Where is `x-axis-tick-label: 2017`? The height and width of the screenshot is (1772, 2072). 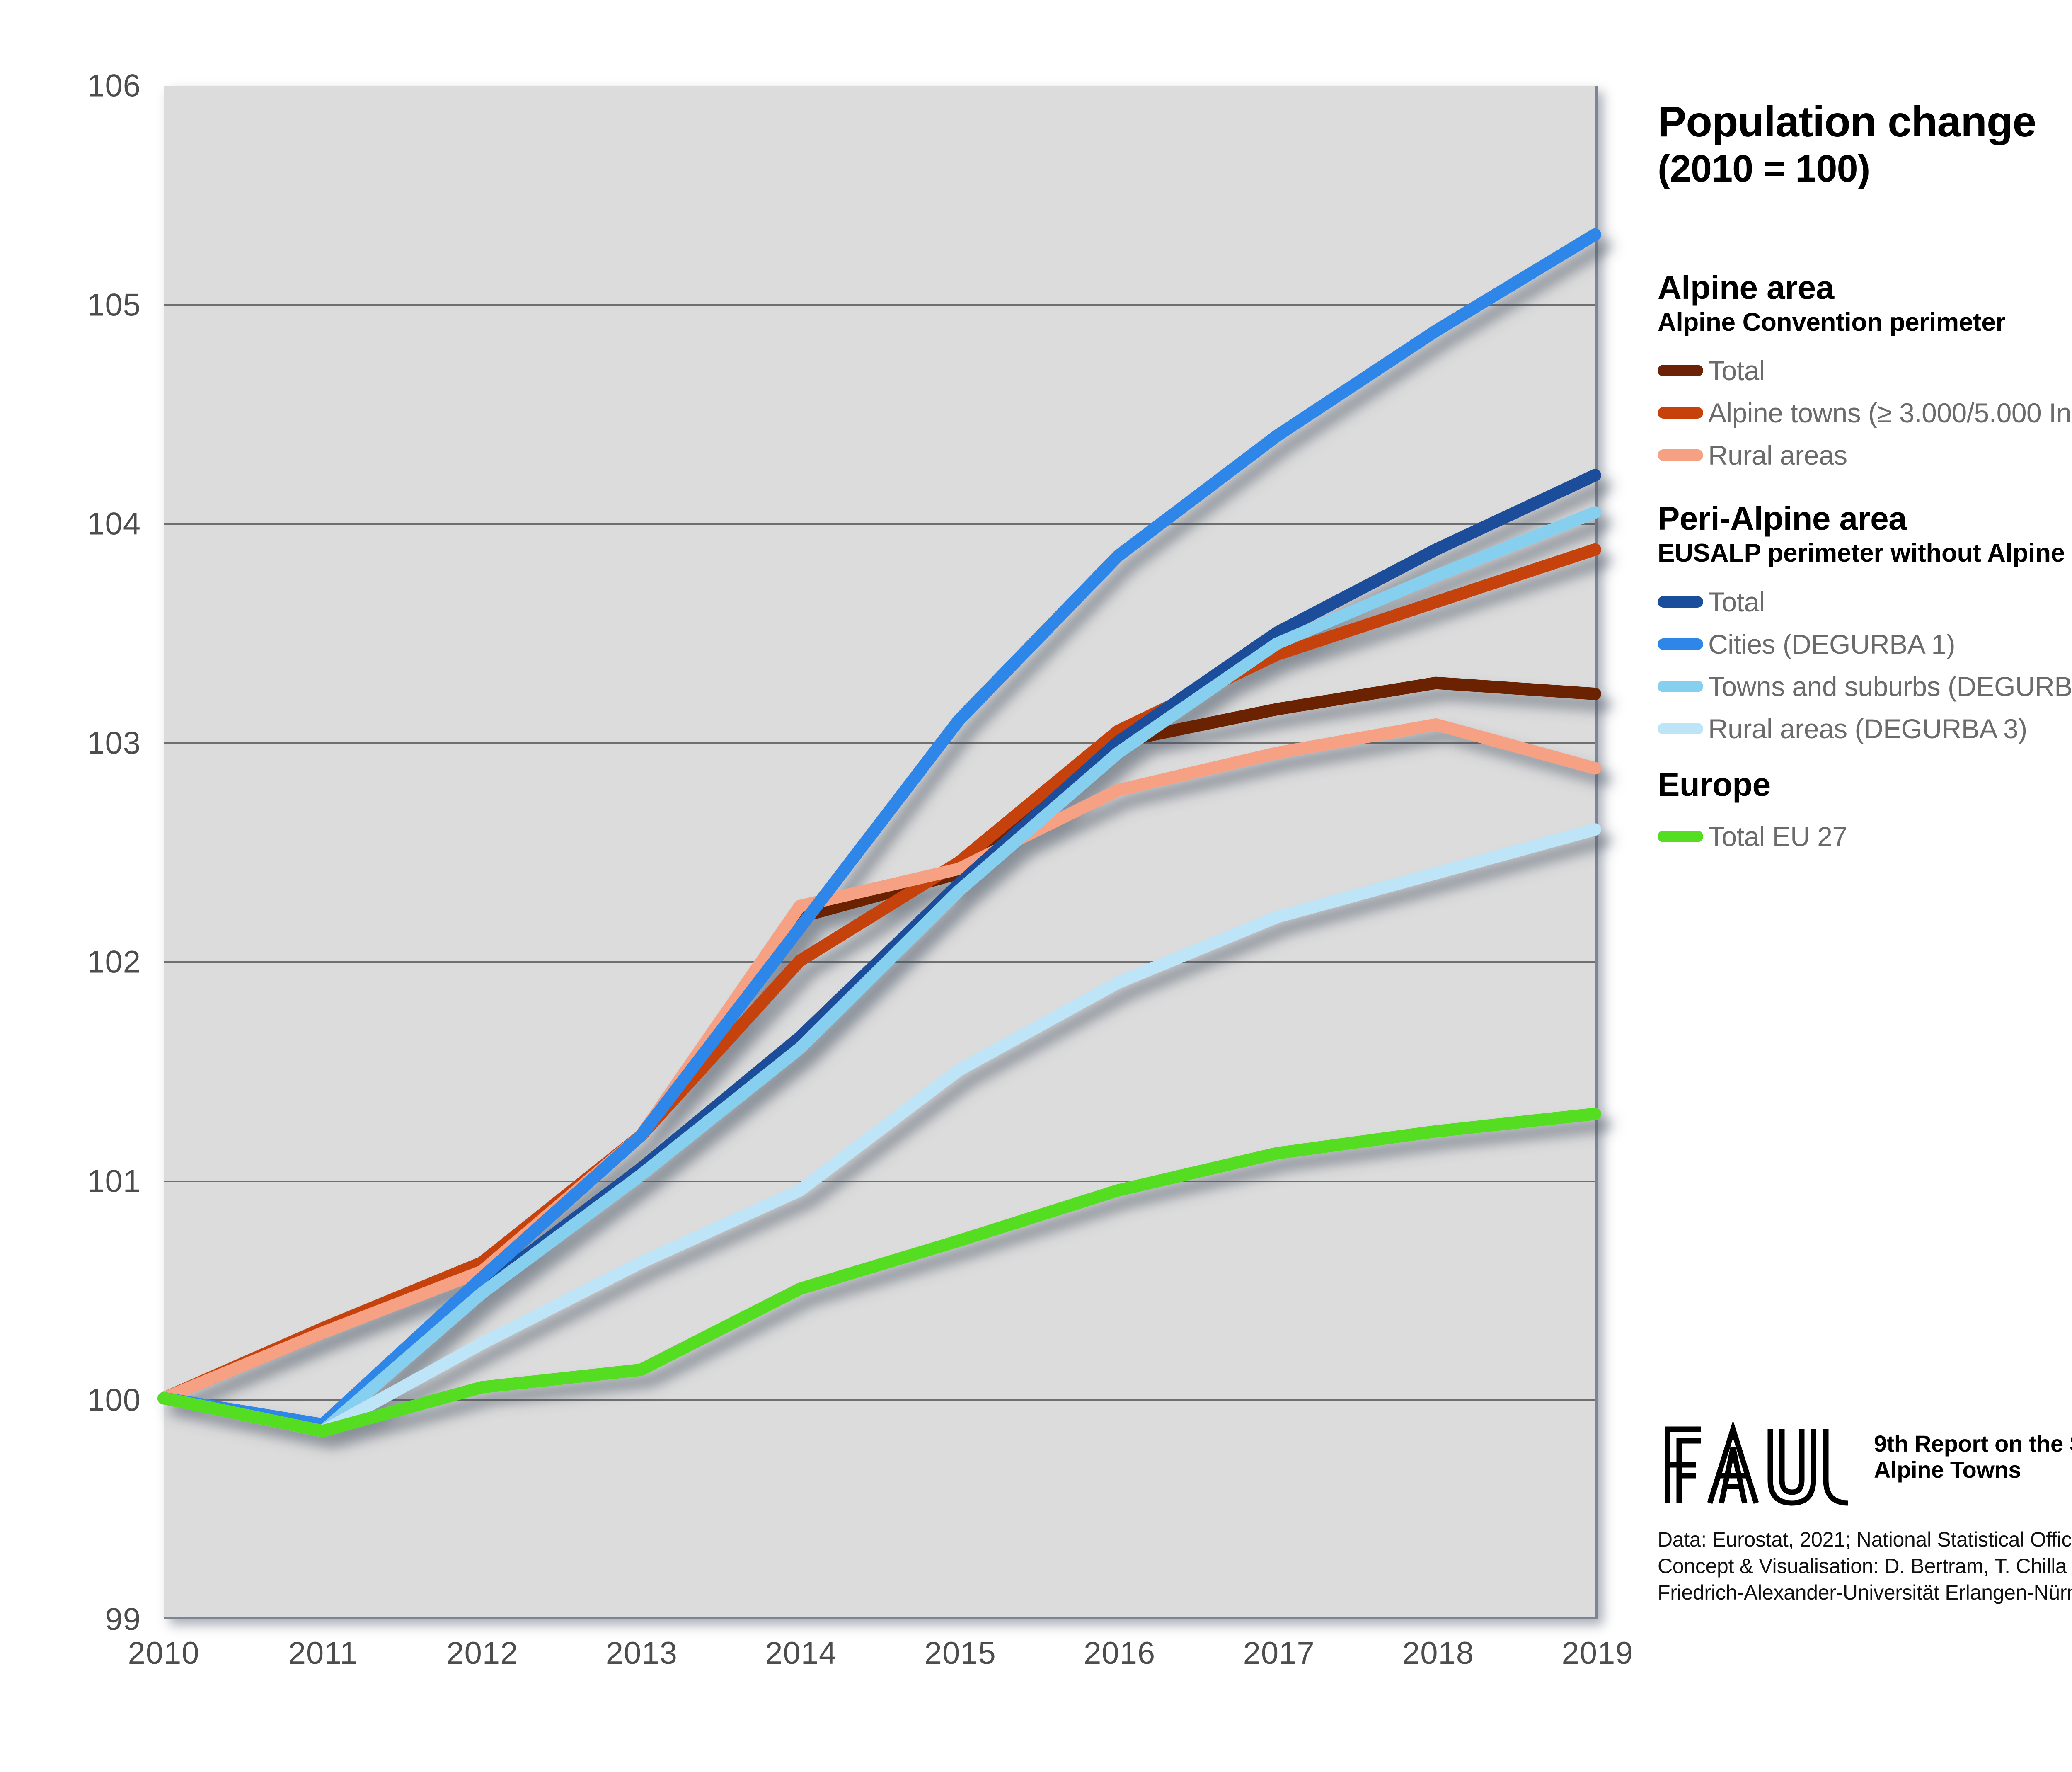 x-axis-tick-label: 2017 is located at coordinates (1279, 1653).